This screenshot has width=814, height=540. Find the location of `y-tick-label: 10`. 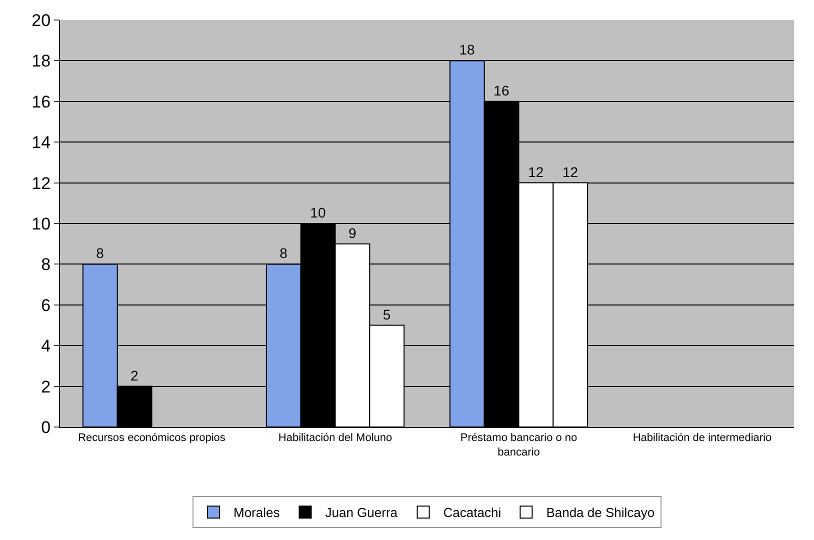

y-tick-label: 10 is located at coordinates (41, 224).